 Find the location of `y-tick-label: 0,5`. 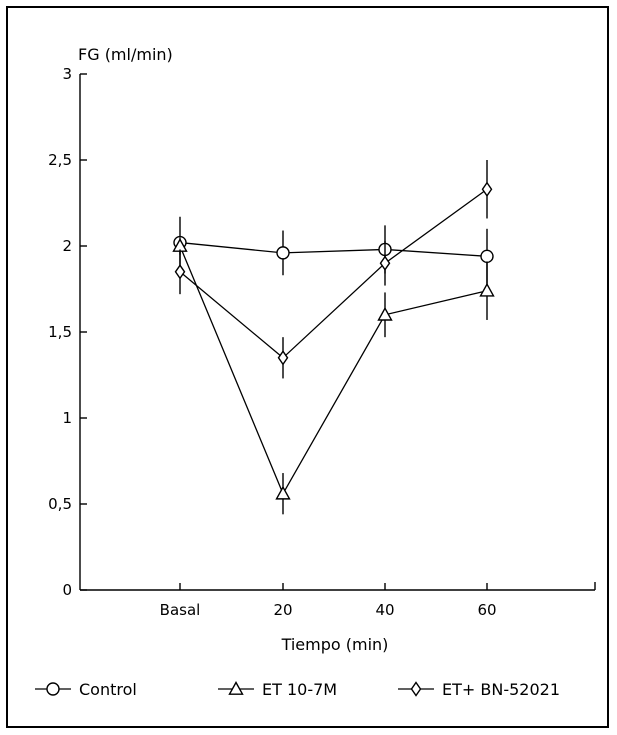

y-tick-label: 0,5 is located at coordinates (60, 504).